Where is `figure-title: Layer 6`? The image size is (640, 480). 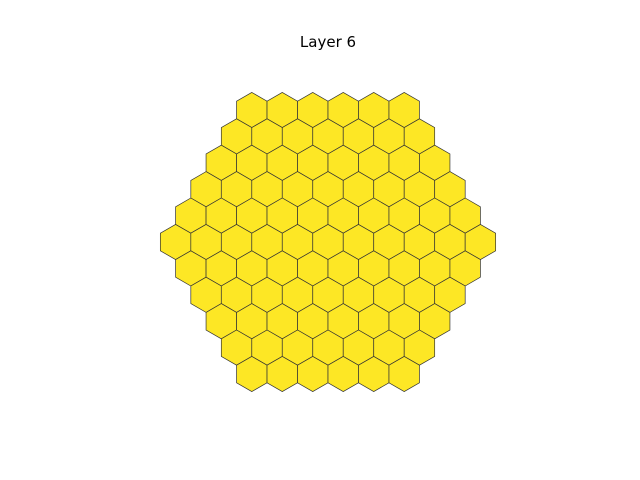
figure-title: Layer 6 is located at coordinates (328, 42).